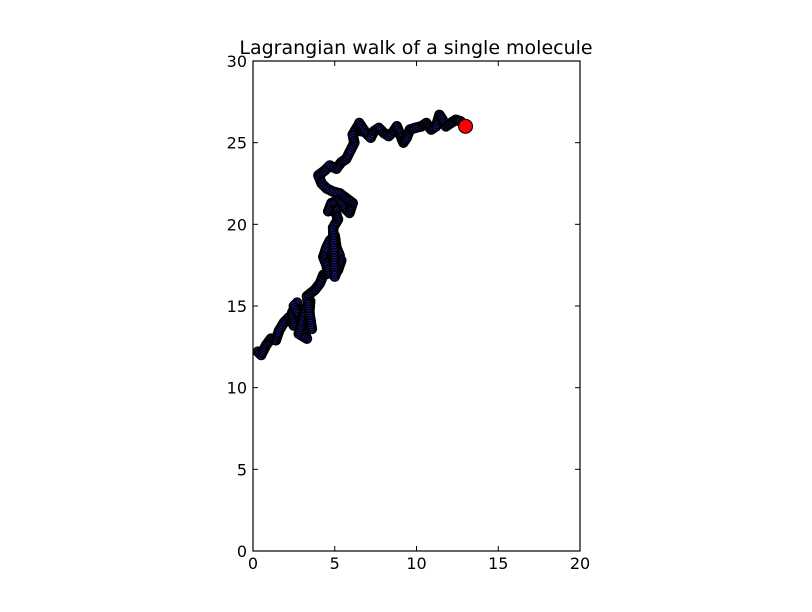 This screenshot has height=612, width=812. I want to click on y-tick-label: 25, so click(237, 143).